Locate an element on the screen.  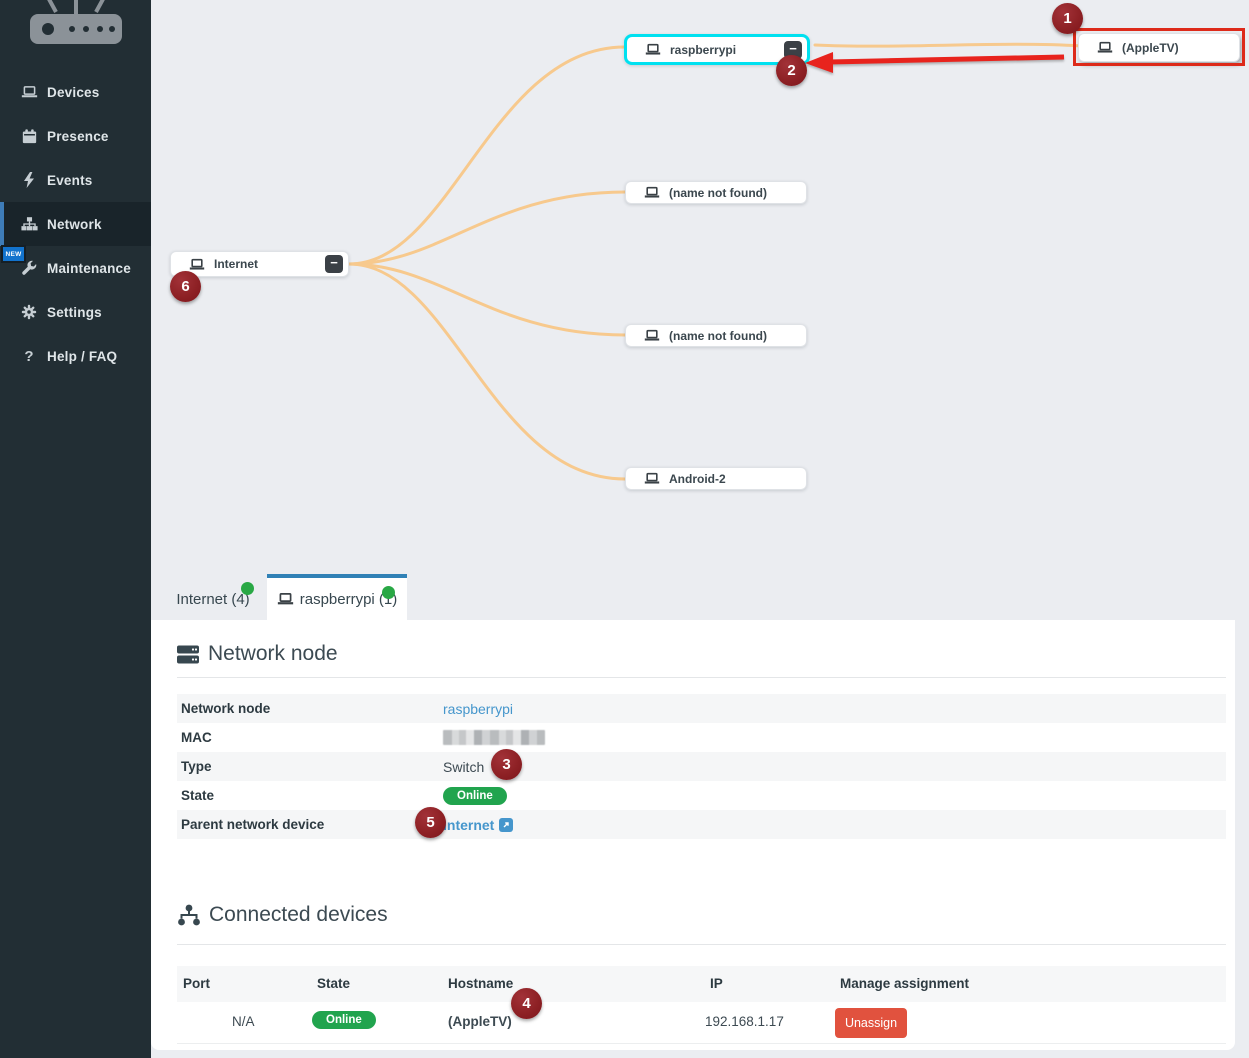
sidebar-item-maintenance: Maintenance is located at coordinates (75, 268).